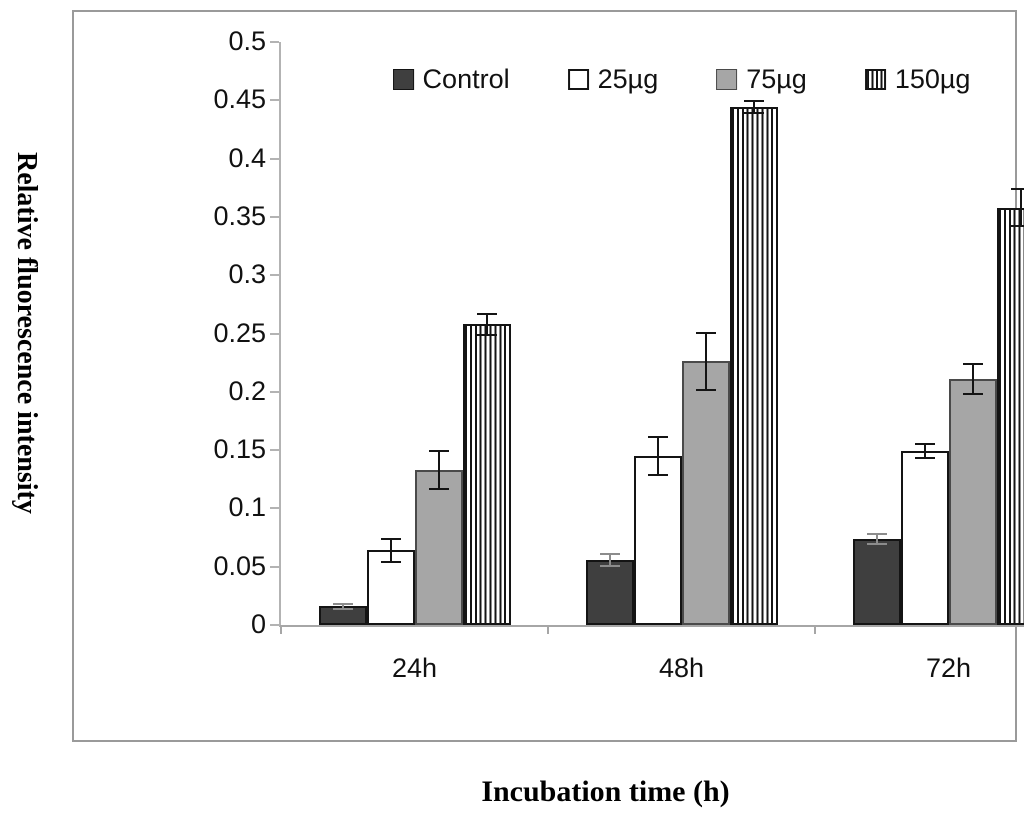 This screenshot has width=1024, height=817. I want to click on legend-item-0: Control, so click(451, 79).